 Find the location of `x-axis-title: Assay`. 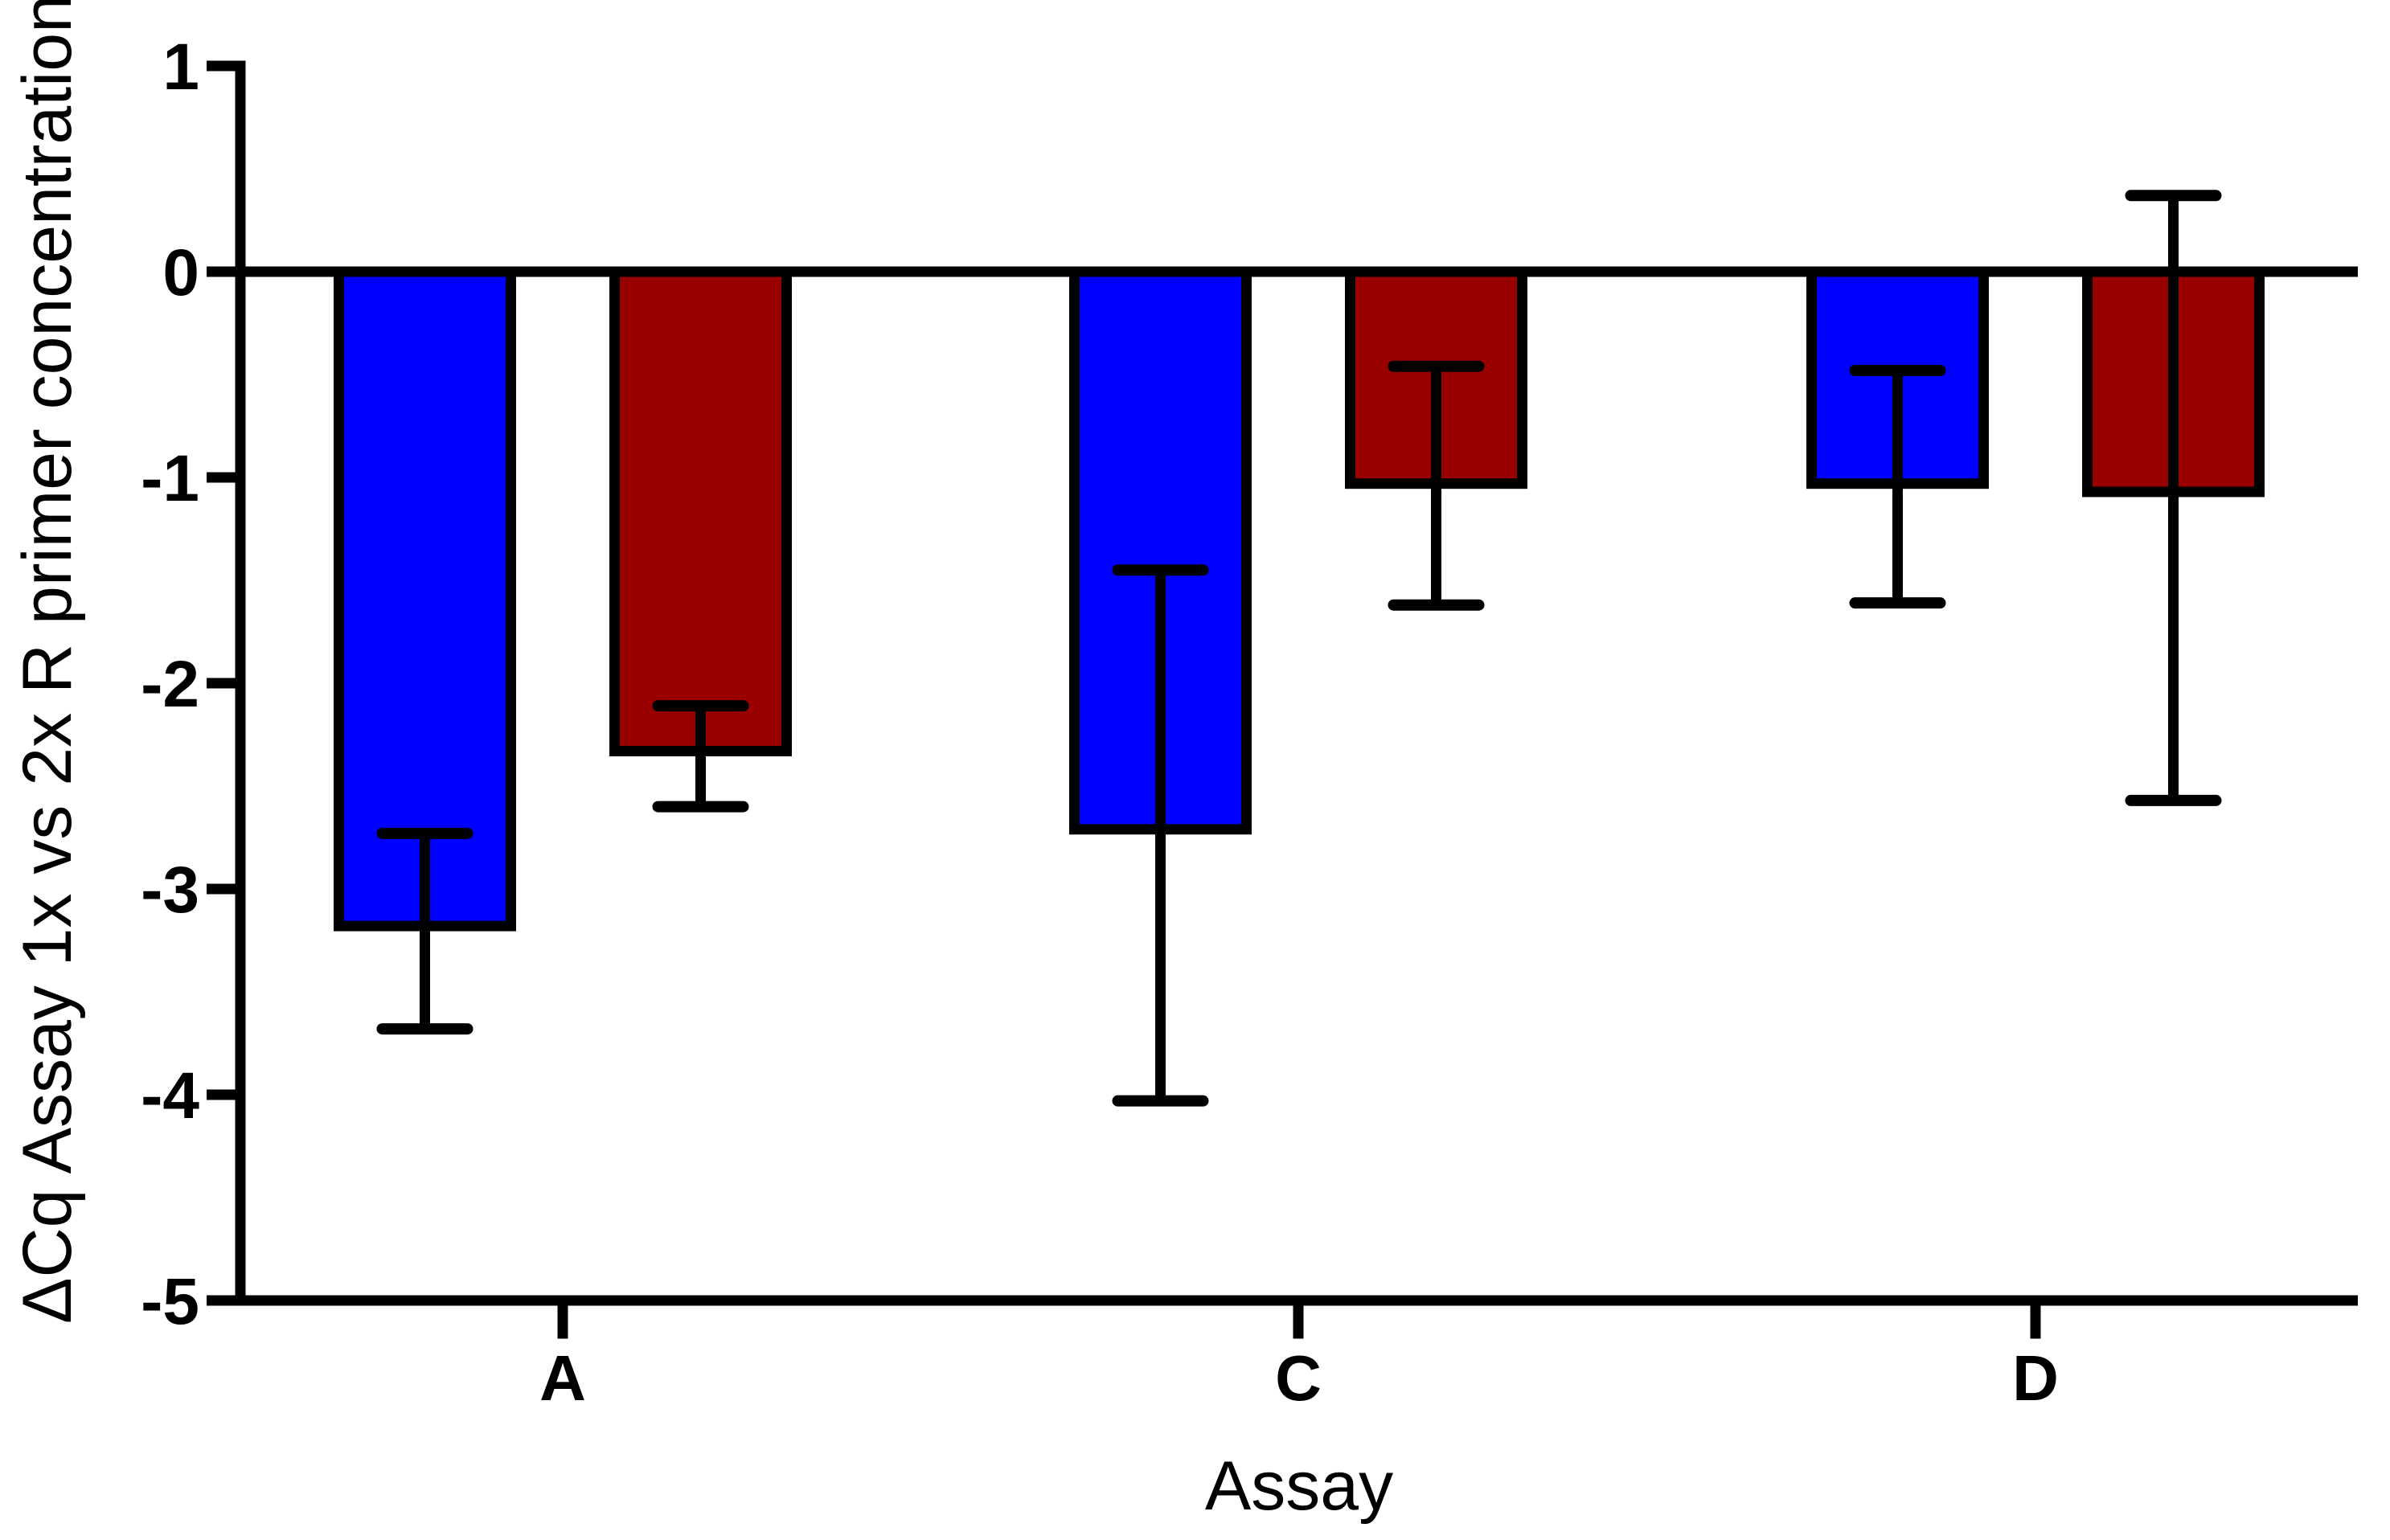

x-axis-title: Assay is located at coordinates (1299, 1487).